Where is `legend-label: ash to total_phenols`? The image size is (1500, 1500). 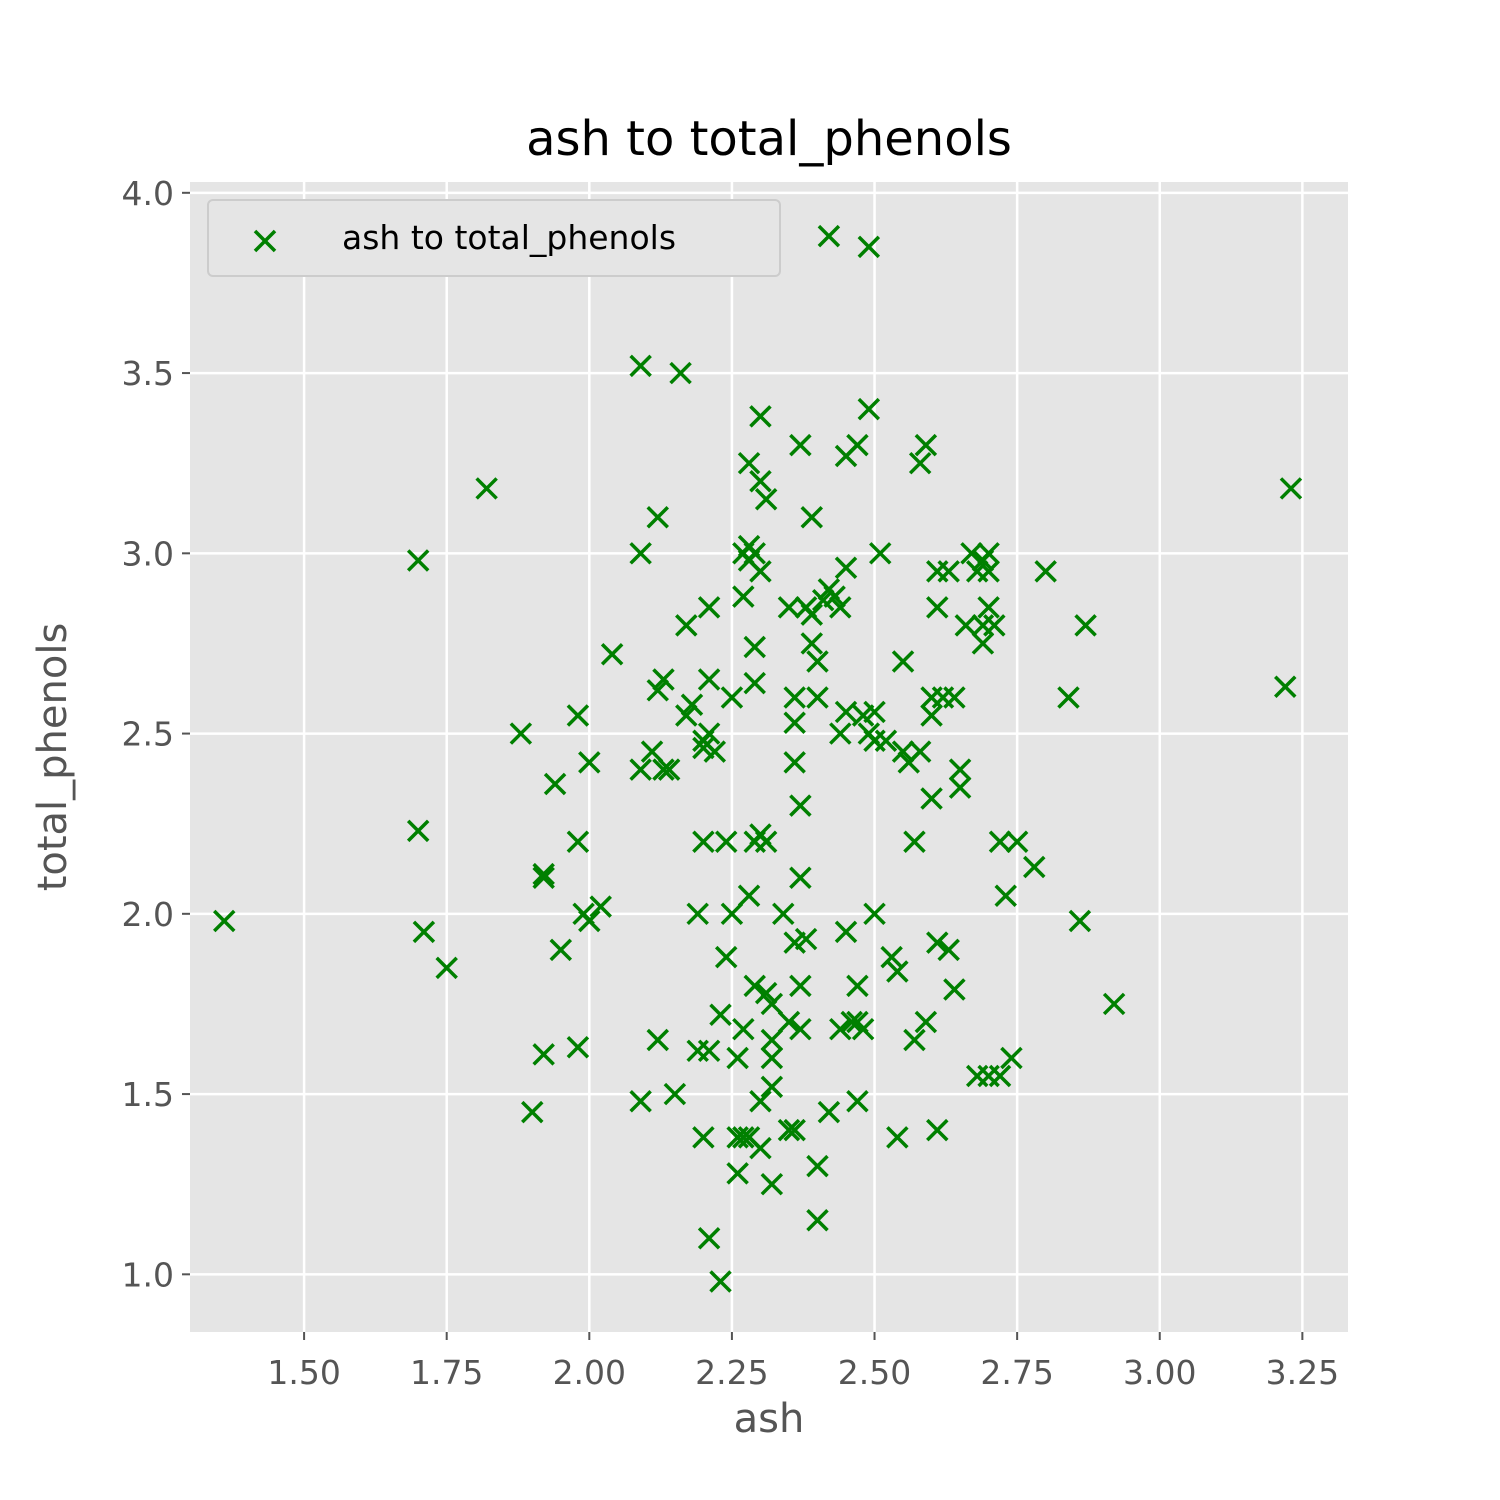 legend-label: ash to total_phenols is located at coordinates (509, 237).